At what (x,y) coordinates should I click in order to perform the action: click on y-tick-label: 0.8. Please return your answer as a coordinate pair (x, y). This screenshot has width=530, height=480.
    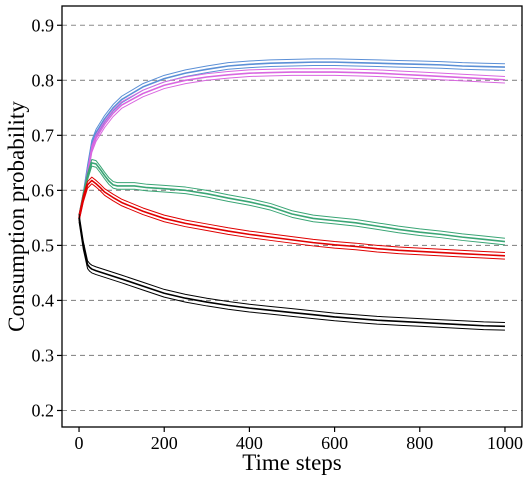
    Looking at the image, I should click on (43, 80).